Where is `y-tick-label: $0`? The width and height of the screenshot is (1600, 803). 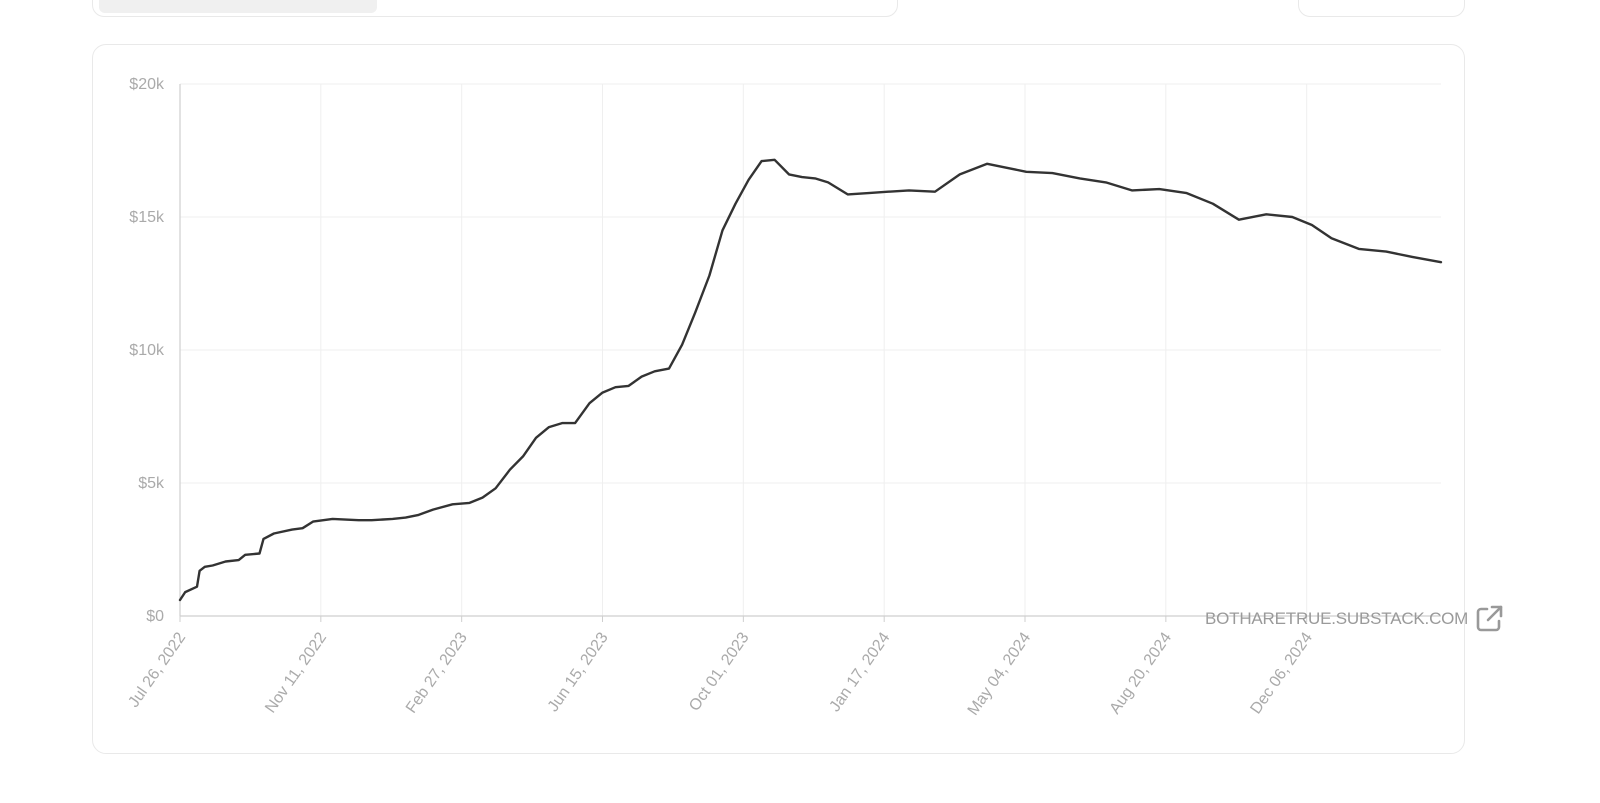
y-tick-label: $0 is located at coordinates (155, 616).